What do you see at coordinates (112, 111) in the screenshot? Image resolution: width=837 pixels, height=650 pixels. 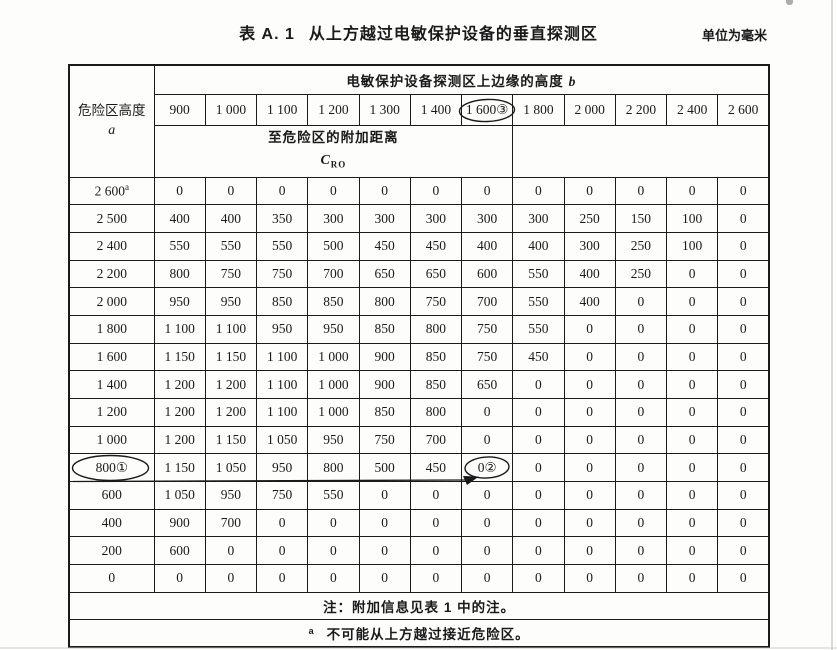 I see `row-header-title: 危险区高度` at bounding box center [112, 111].